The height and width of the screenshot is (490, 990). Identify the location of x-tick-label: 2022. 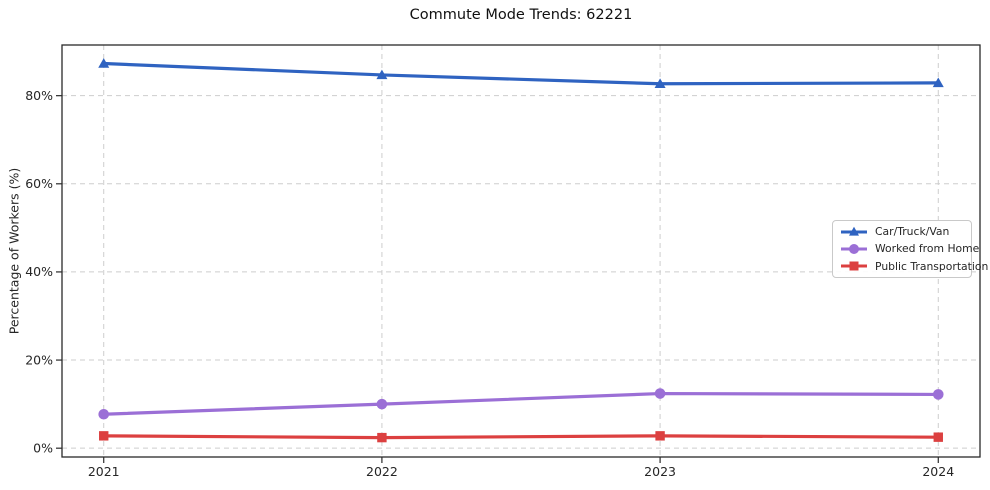
(382, 471).